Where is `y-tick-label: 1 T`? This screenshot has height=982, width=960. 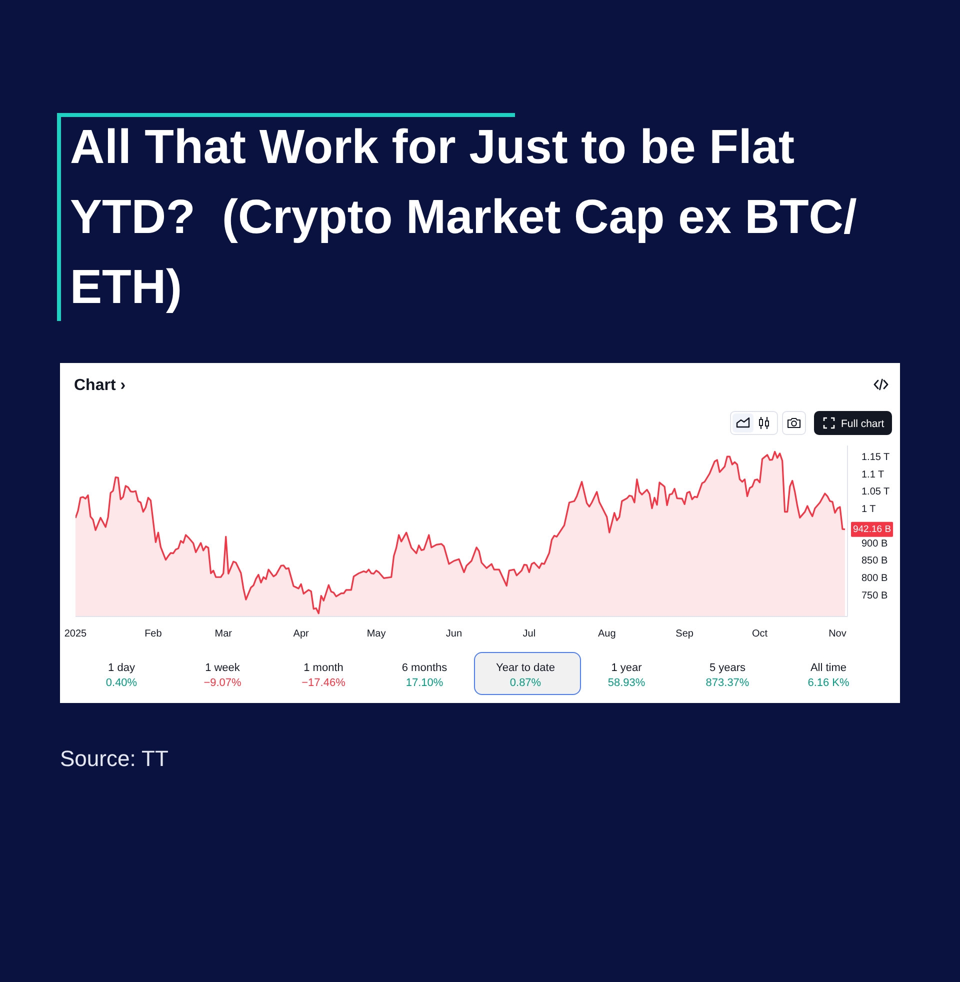
y-tick-label: 1 T is located at coordinates (869, 509).